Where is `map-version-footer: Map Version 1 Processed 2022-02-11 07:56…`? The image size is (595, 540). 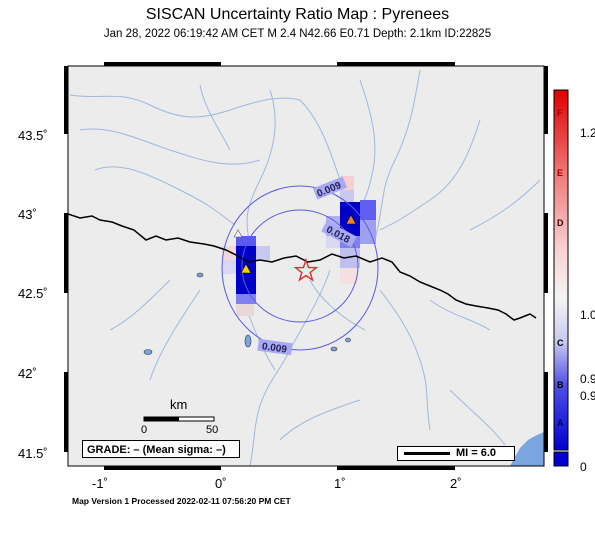
map-version-footer: Map Version 1 Processed 2022-02-11 07:56… is located at coordinates (181, 501).